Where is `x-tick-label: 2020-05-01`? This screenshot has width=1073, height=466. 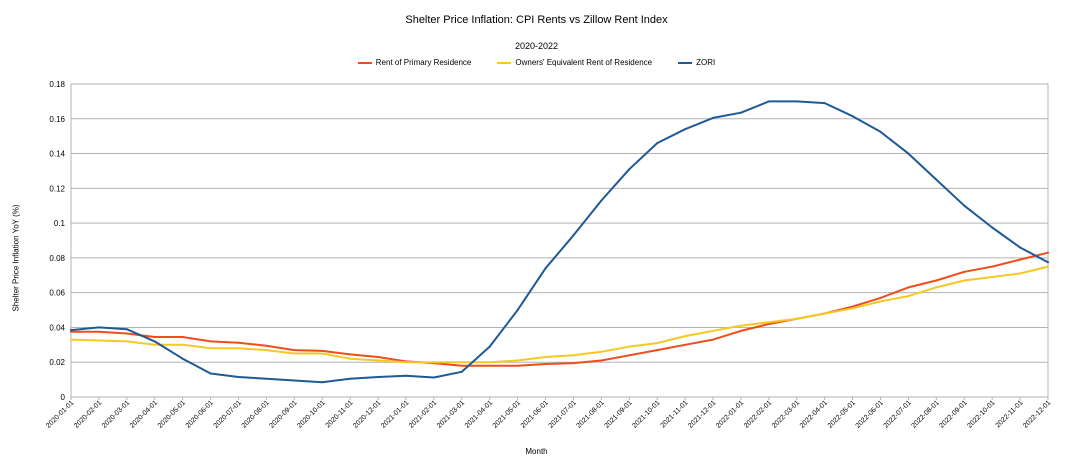
x-tick-label: 2020-05-01 is located at coordinates (172, 414).